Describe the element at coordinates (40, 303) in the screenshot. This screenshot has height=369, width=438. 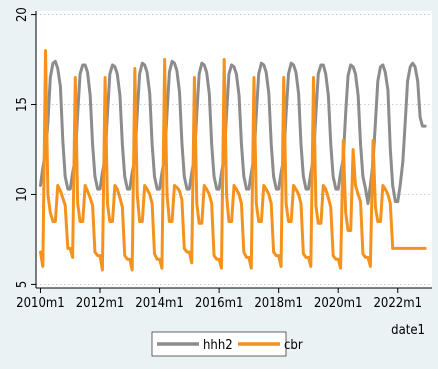
I see `x-tick-label-2010m1: 2010m1` at that location.